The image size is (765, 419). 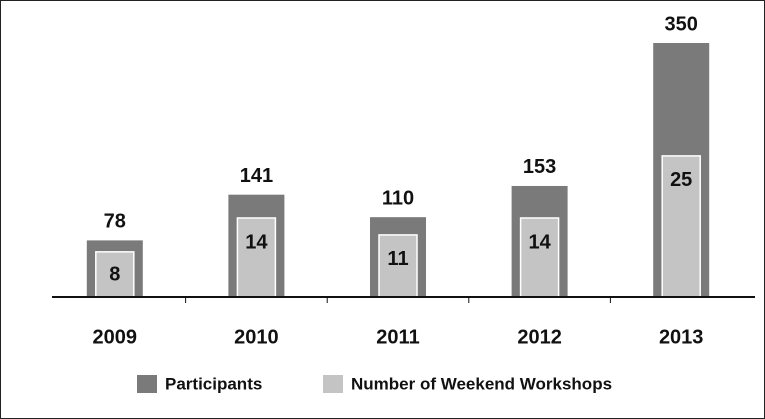 I want to click on data-label: 11, so click(x=397, y=259).